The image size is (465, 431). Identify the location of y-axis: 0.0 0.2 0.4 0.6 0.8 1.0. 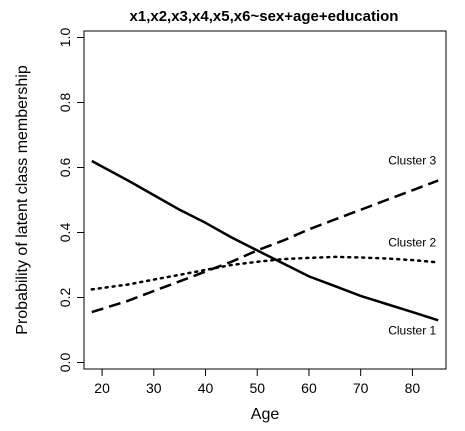
(70, 200).